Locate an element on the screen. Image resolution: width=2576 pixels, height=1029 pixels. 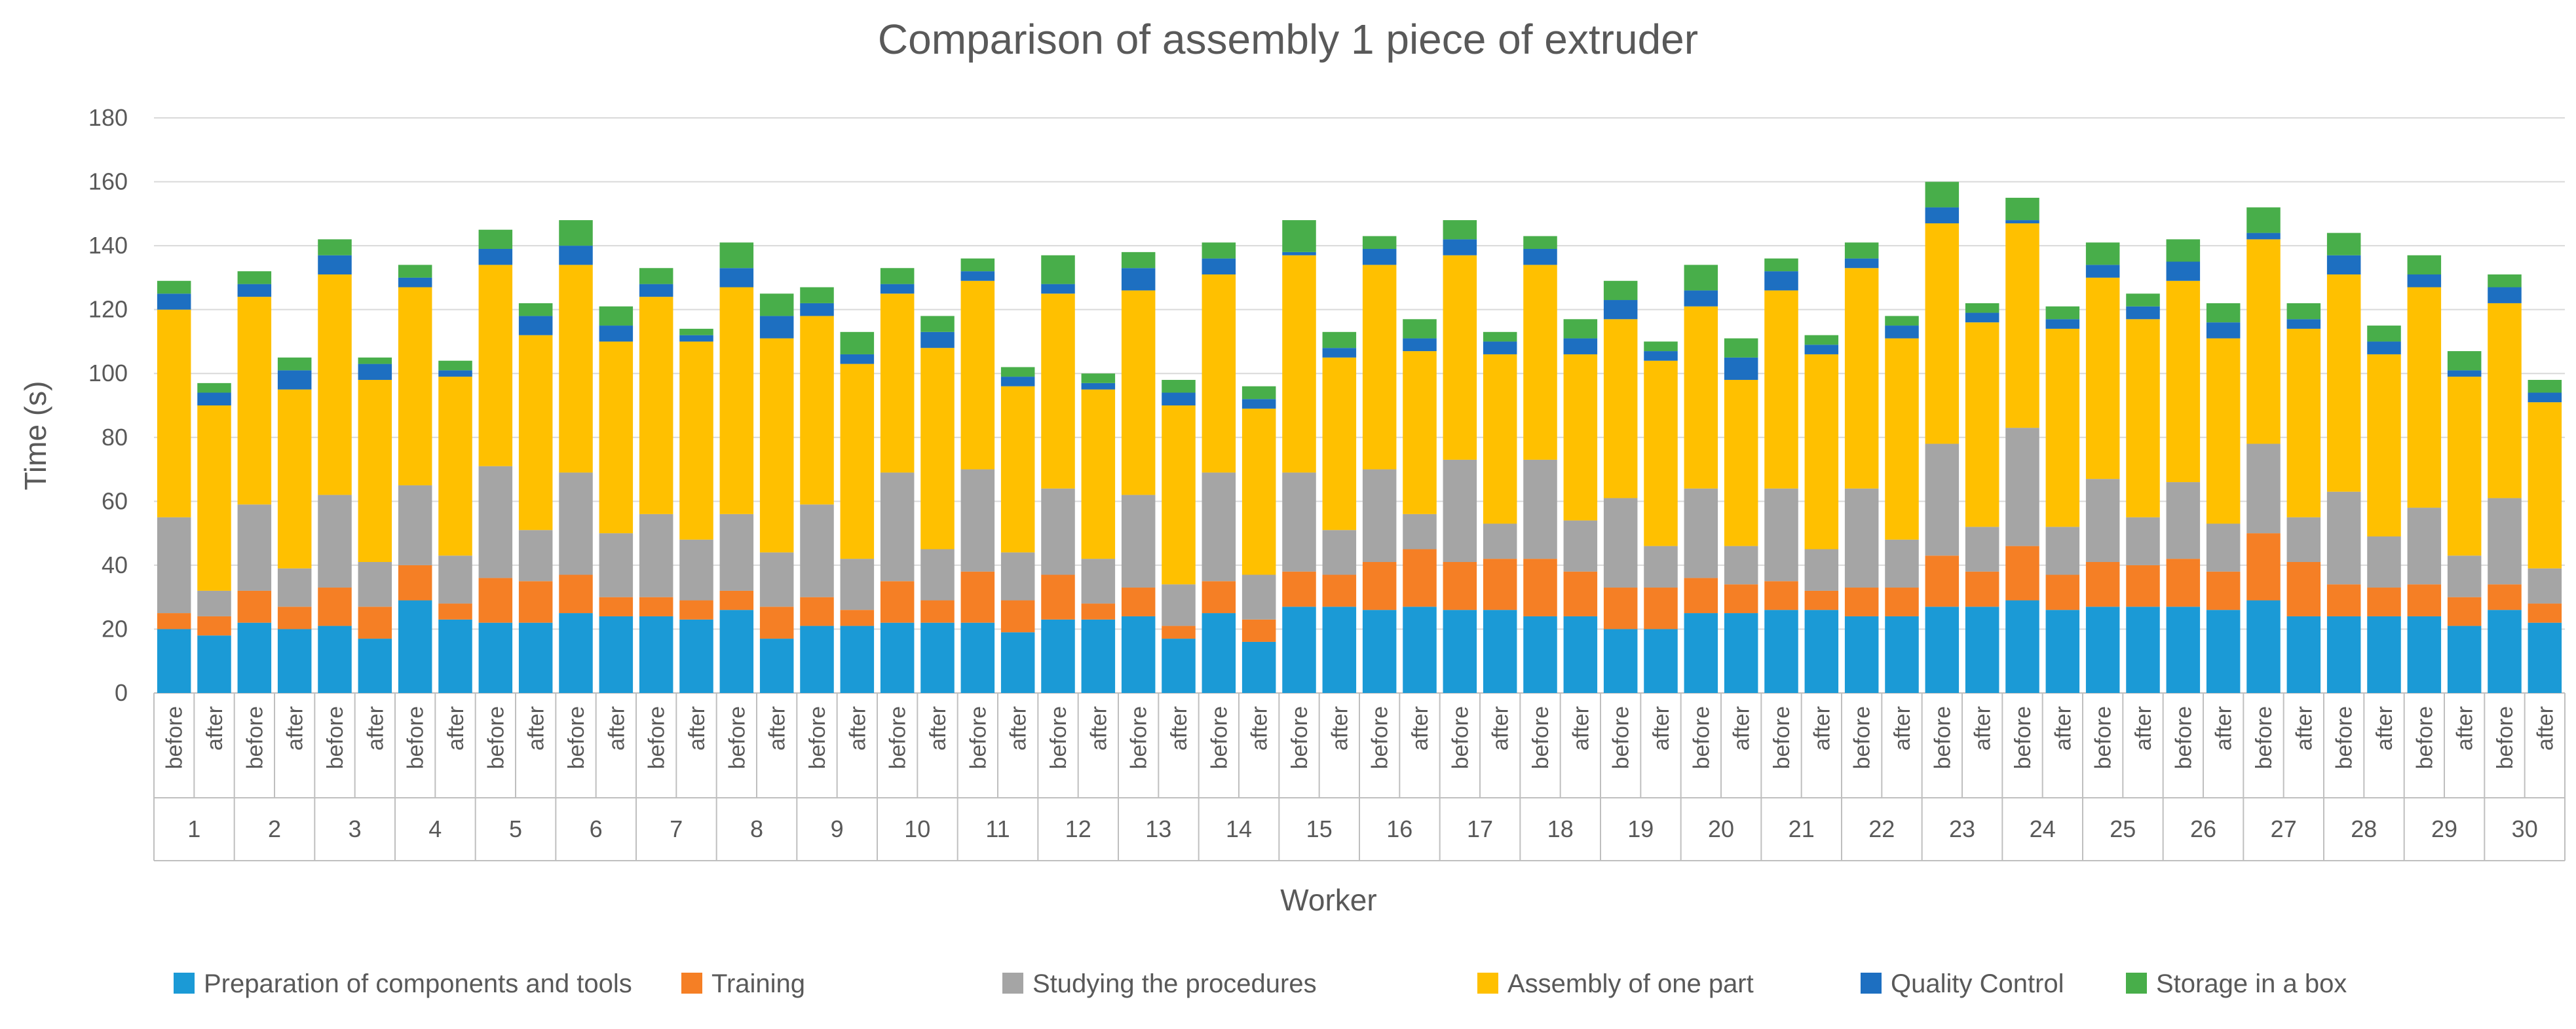
y-tick-label: 80 is located at coordinates (115, 437).